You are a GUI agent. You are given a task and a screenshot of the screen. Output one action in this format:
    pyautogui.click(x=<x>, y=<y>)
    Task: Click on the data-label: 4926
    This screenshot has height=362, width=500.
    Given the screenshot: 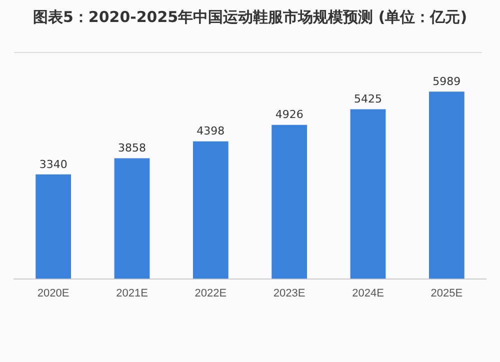 What is the action you would take?
    pyautogui.click(x=289, y=115)
    